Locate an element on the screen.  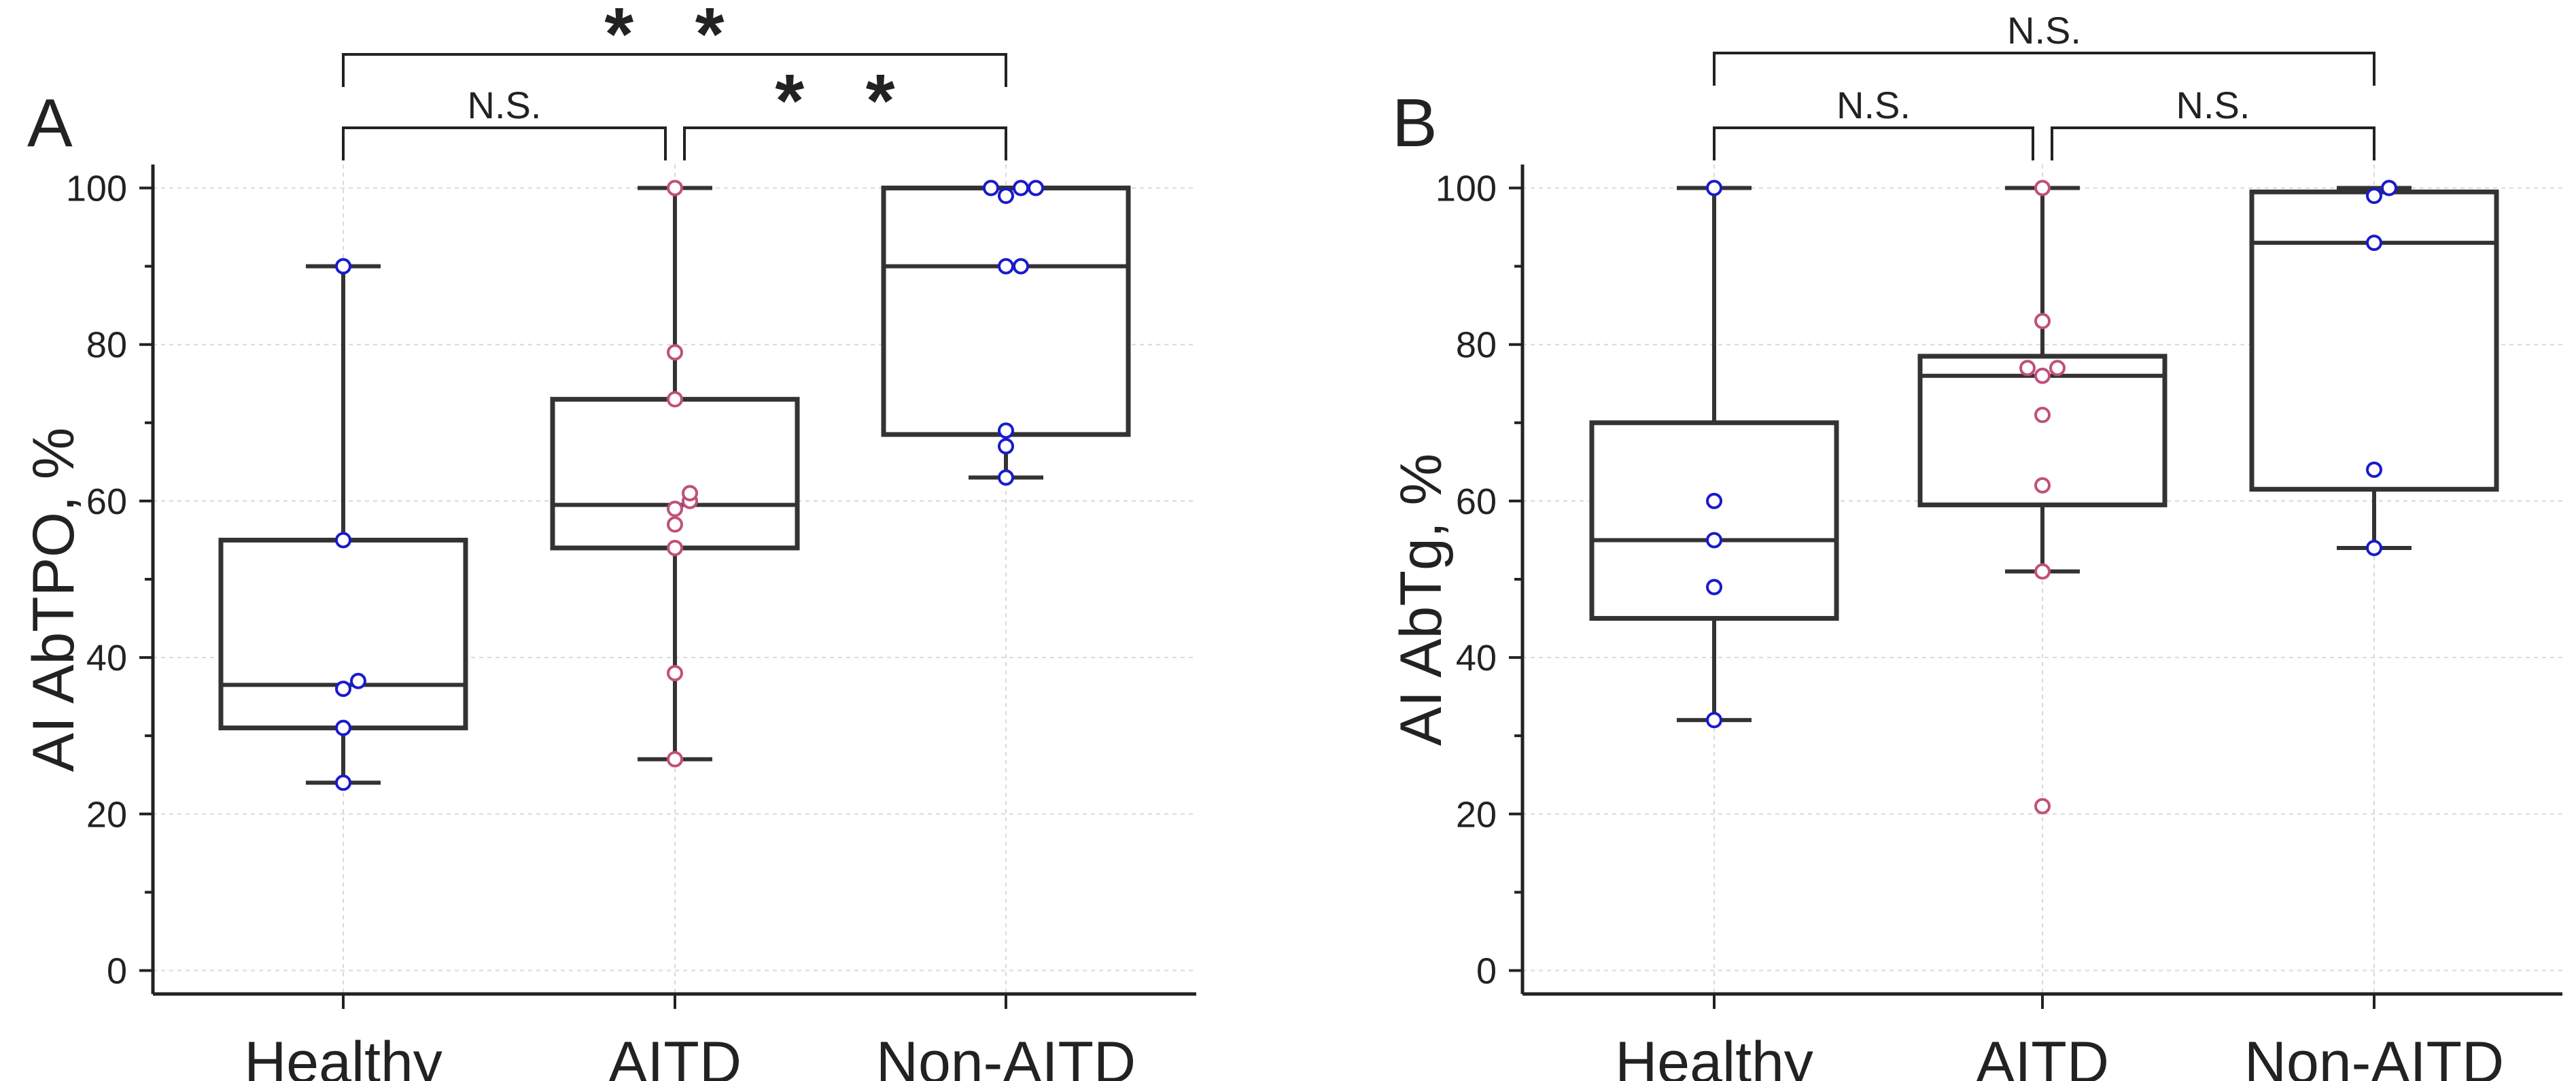
significance-brackets: N.S. * * * * is located at coordinates (674, 80).